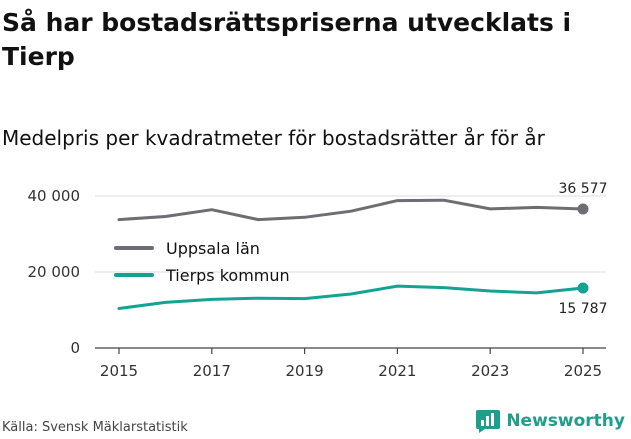 The height and width of the screenshot is (439, 631). What do you see at coordinates (583, 189) in the screenshot?
I see `end-value-label: 36 577` at bounding box center [583, 189].